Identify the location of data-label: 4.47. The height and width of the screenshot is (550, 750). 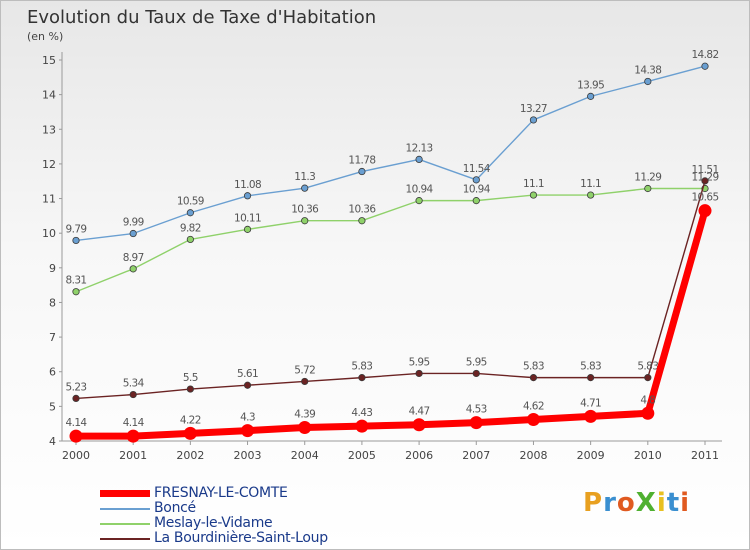
(419, 412).